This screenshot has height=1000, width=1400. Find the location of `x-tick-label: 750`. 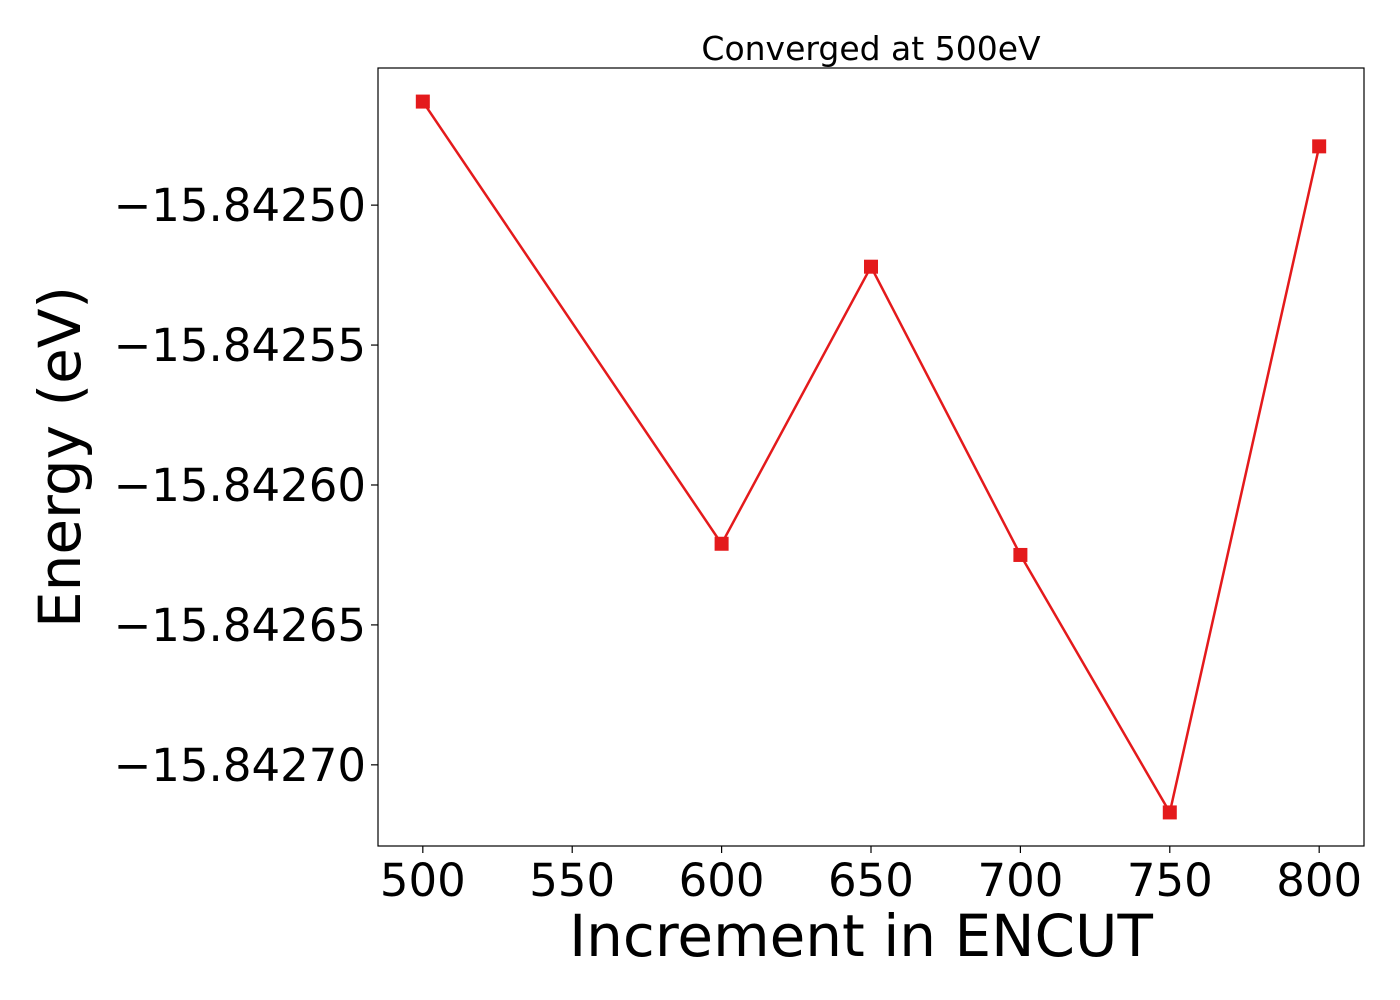

x-tick-label: 750 is located at coordinates (1170, 880).